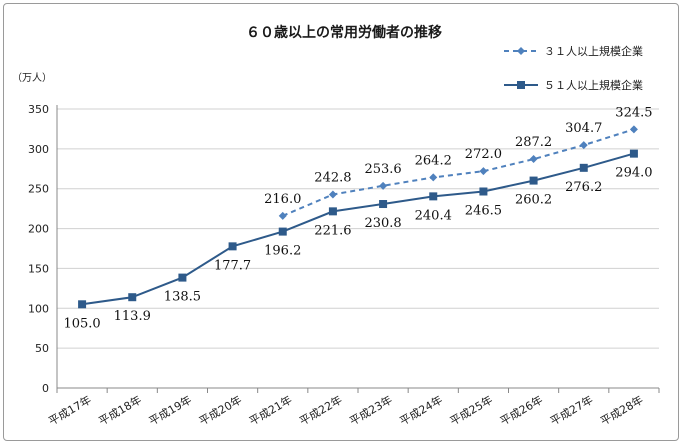  I want to click on series-51-data-label: 105.0, so click(81, 323).